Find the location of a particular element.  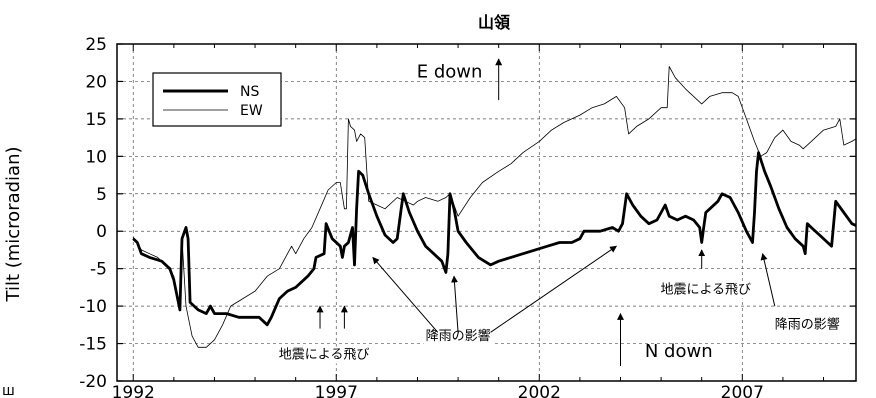

y-tick-label: -15 is located at coordinates (93, 345).